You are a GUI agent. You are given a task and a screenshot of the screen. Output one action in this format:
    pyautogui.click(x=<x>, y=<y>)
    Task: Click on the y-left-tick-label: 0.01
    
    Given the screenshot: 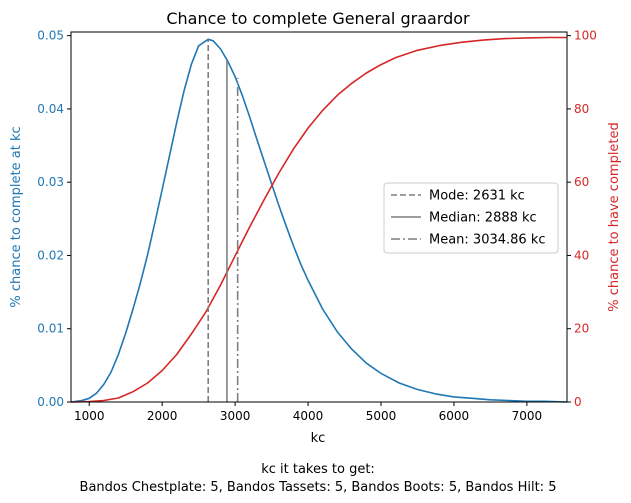 What is the action you would take?
    pyautogui.click(x=50, y=329)
    